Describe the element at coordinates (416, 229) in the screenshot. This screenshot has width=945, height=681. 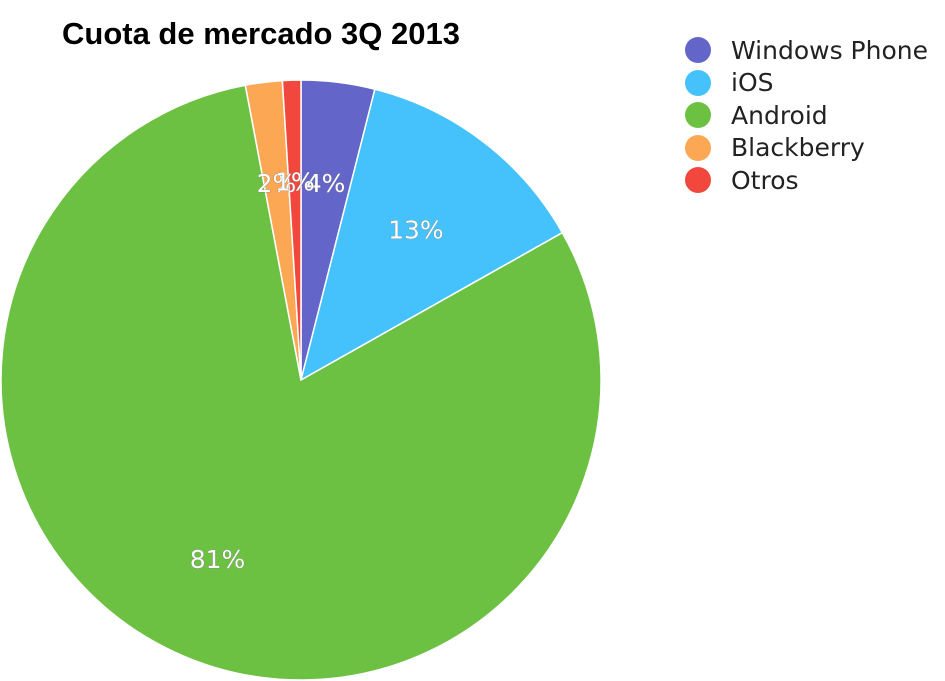
I see `slice-label-ios: 13%` at that location.